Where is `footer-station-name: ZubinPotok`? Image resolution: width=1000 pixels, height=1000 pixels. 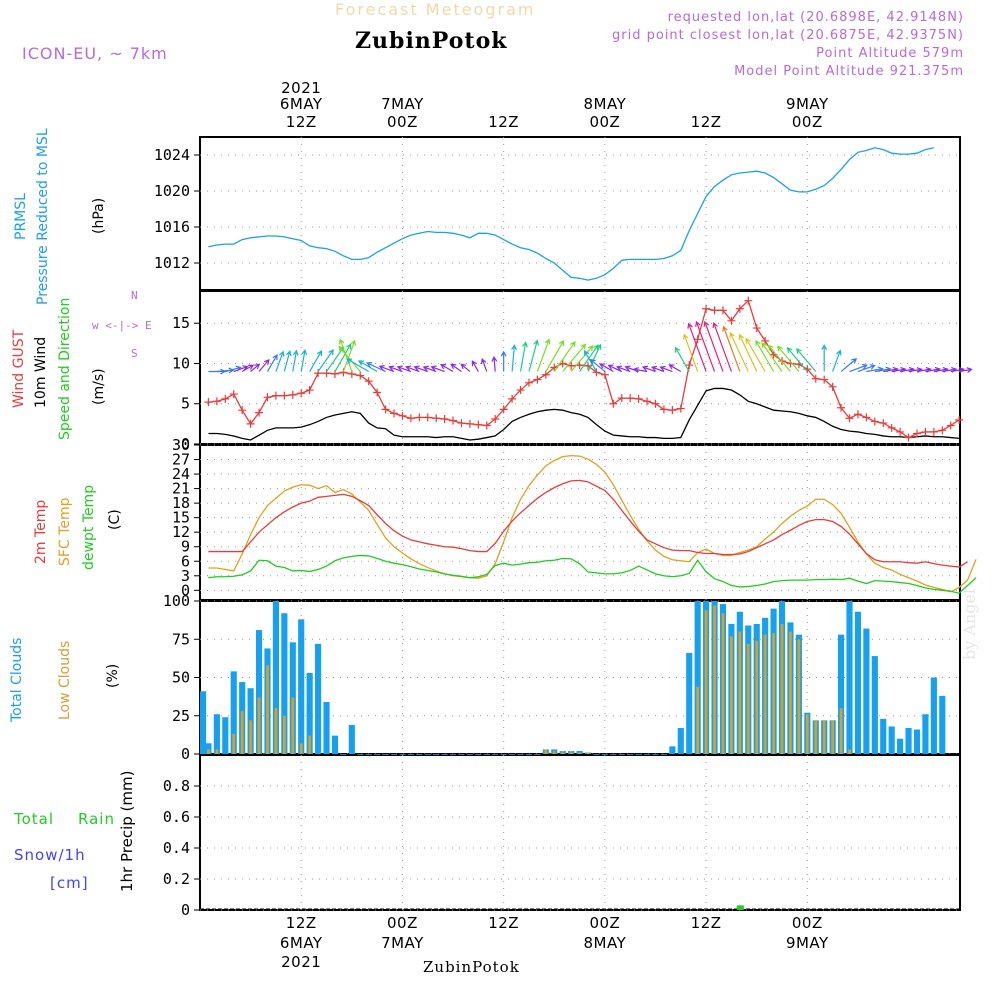
footer-station-name: ZubinPotok is located at coordinates (471, 967).